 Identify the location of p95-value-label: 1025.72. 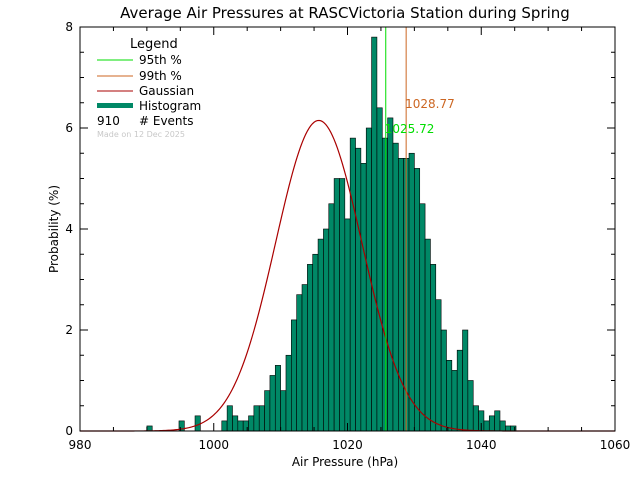
(410, 129).